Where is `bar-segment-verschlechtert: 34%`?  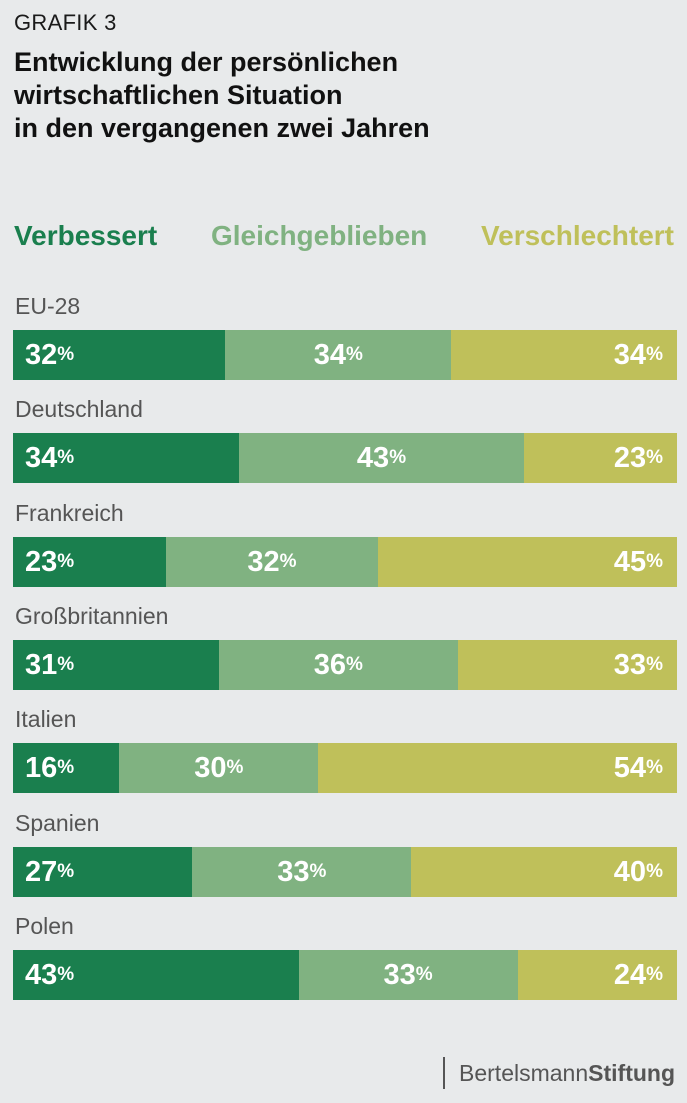 bar-segment-verschlechtert: 34% is located at coordinates (564, 355).